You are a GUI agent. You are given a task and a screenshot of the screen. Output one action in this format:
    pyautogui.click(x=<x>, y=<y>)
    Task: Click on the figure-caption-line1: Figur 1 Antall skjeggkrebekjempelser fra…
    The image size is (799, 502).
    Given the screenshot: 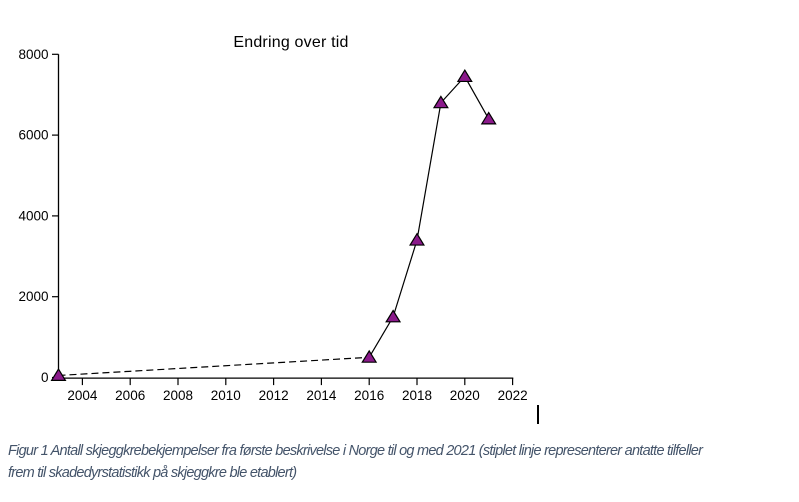 What is the action you would take?
    pyautogui.click(x=355, y=451)
    